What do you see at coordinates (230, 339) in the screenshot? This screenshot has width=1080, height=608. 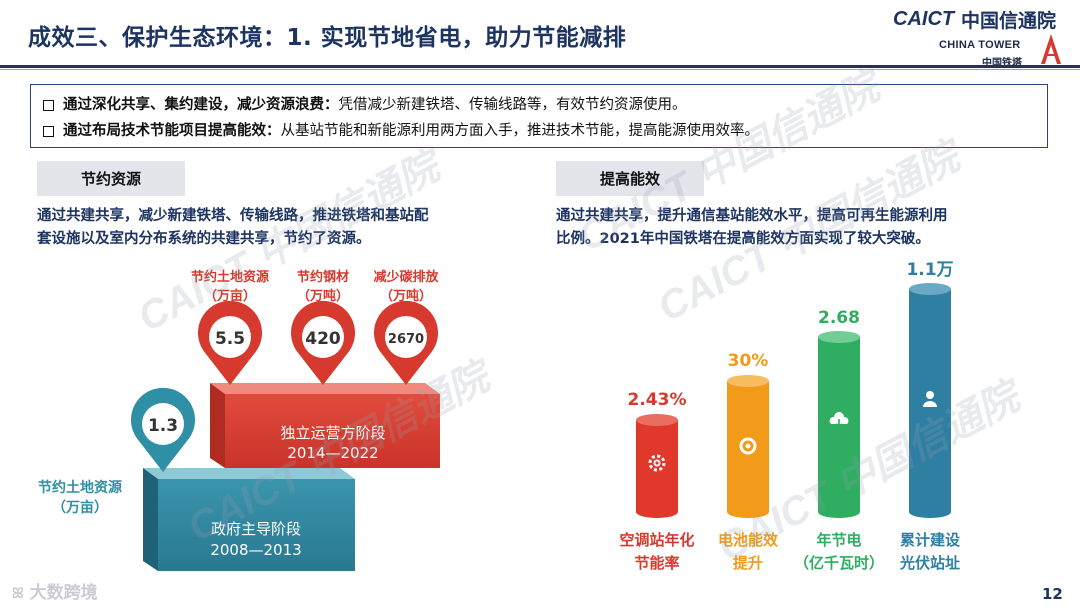 I see `pin-value: 5.5` at bounding box center [230, 339].